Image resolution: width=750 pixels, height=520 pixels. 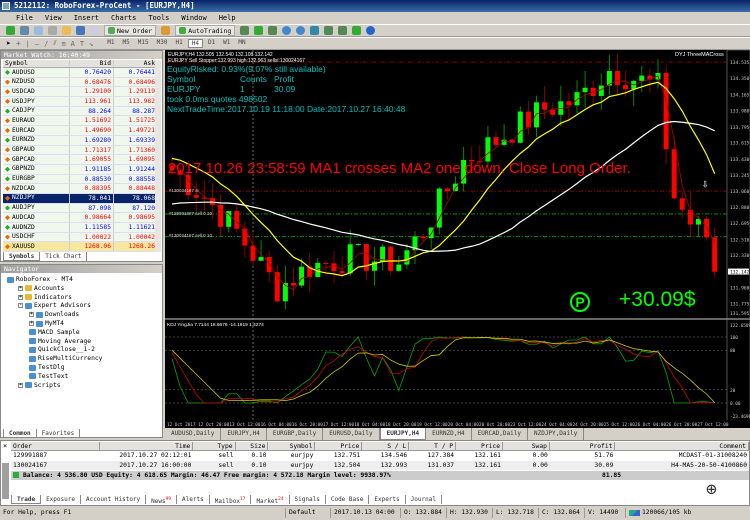 I want to click on market-watch-row: GBPAUD 1.71317 1.71360, so click(x=80, y=150).